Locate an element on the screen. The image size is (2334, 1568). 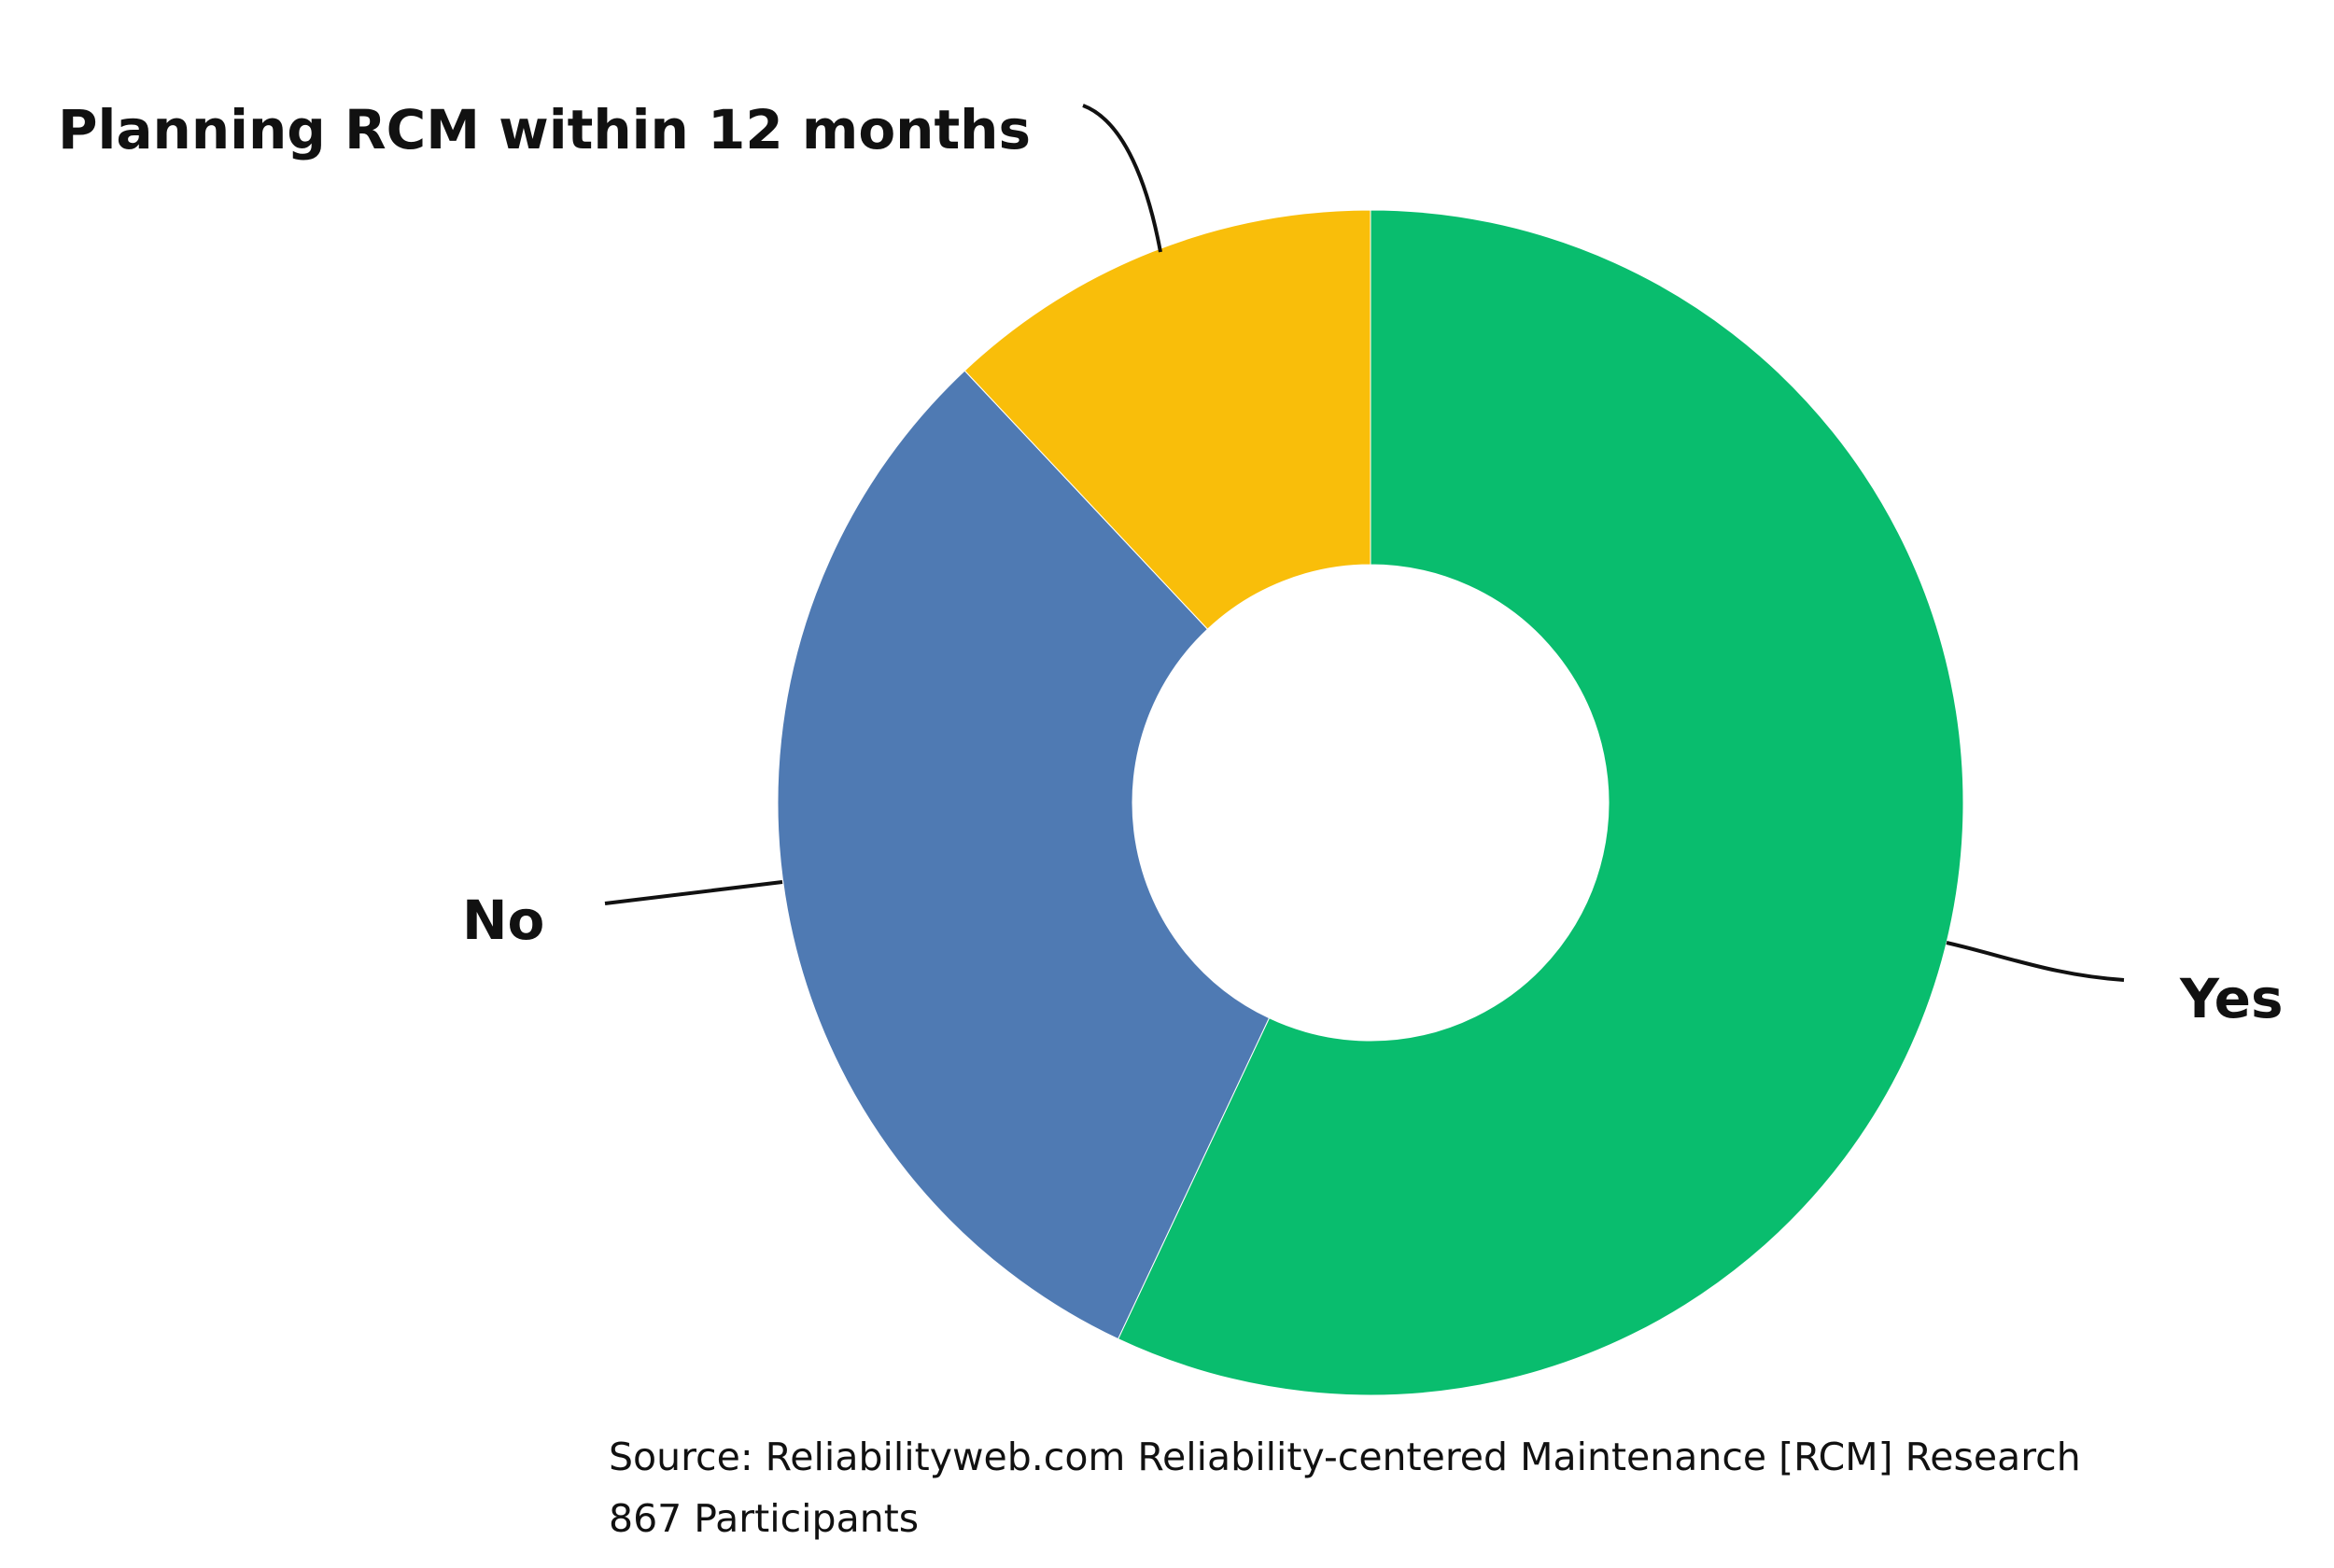
label-yes: Yes is located at coordinates (2231, 998).